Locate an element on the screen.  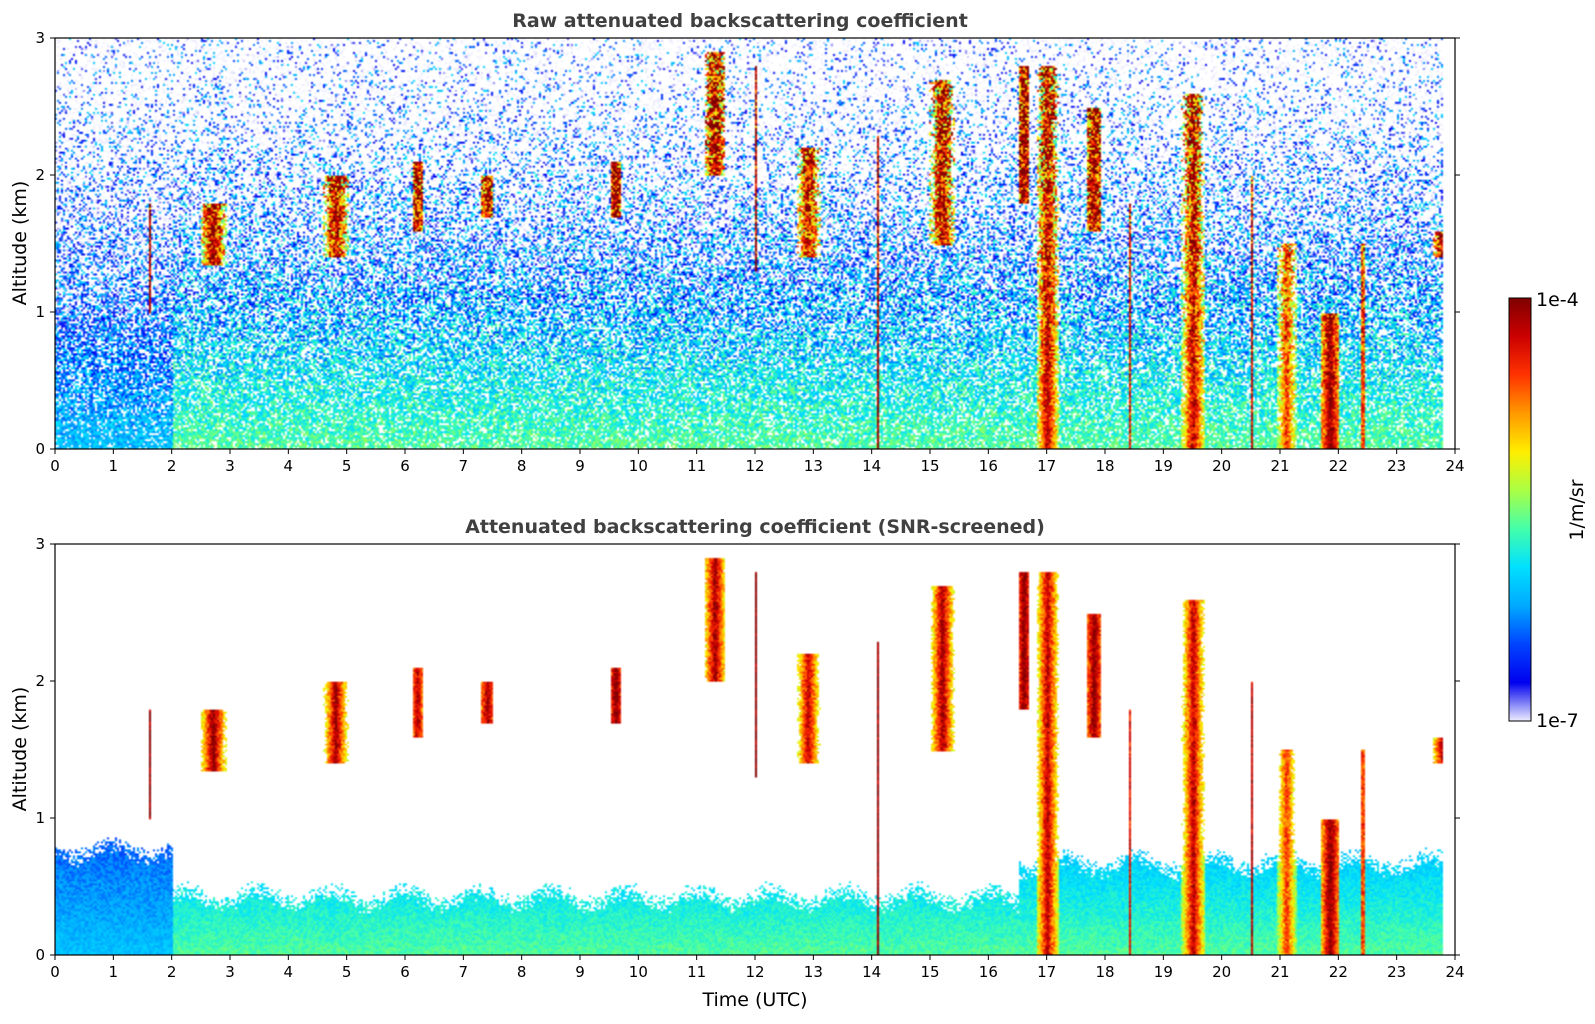
panel-screened-xlabel: Time (UTC) is located at coordinates (754, 1000).